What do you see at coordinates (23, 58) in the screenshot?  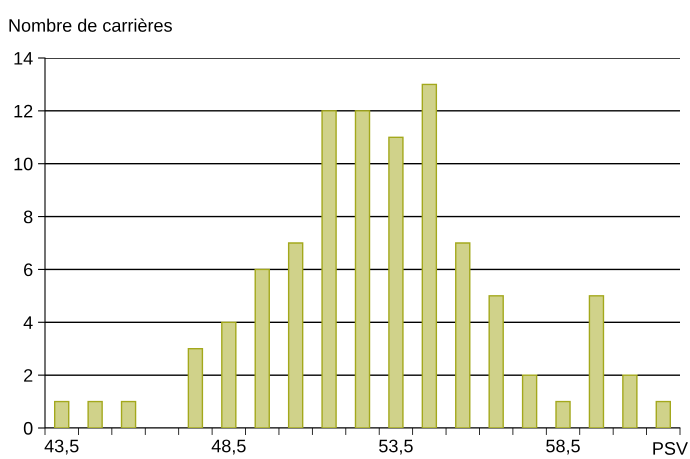 I see `y-tick-label: 14` at bounding box center [23, 58].